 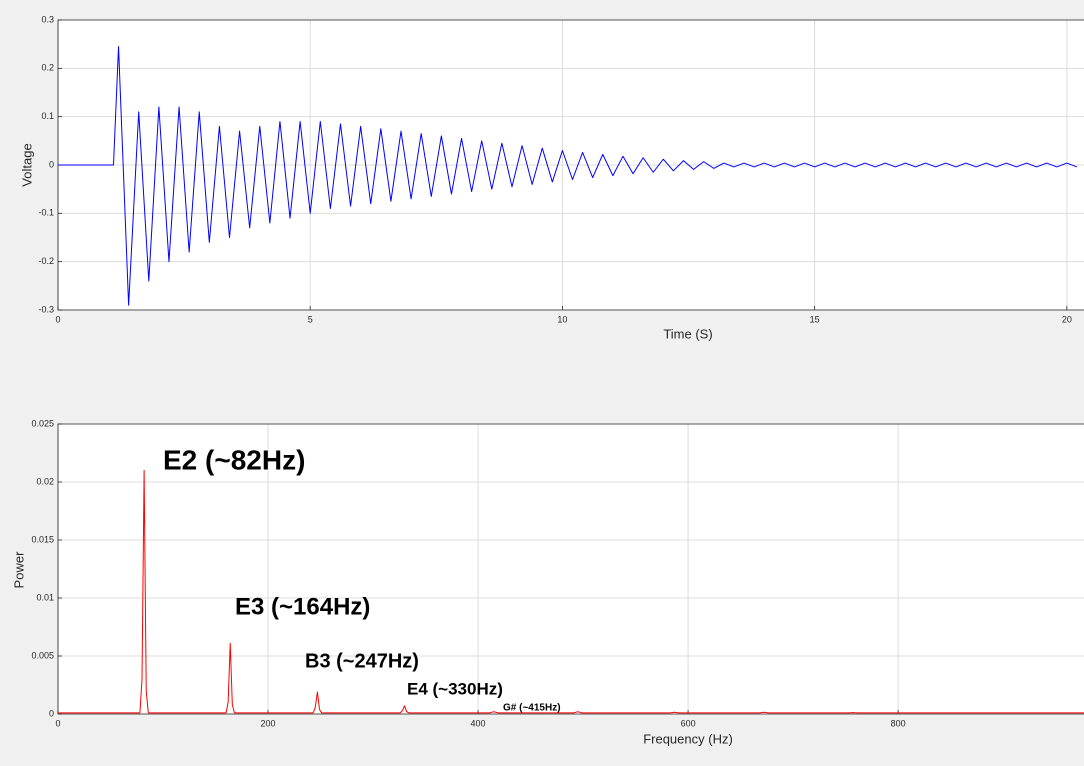 What do you see at coordinates (815, 319) in the screenshot?
I see `x-tick-label: 15` at bounding box center [815, 319].